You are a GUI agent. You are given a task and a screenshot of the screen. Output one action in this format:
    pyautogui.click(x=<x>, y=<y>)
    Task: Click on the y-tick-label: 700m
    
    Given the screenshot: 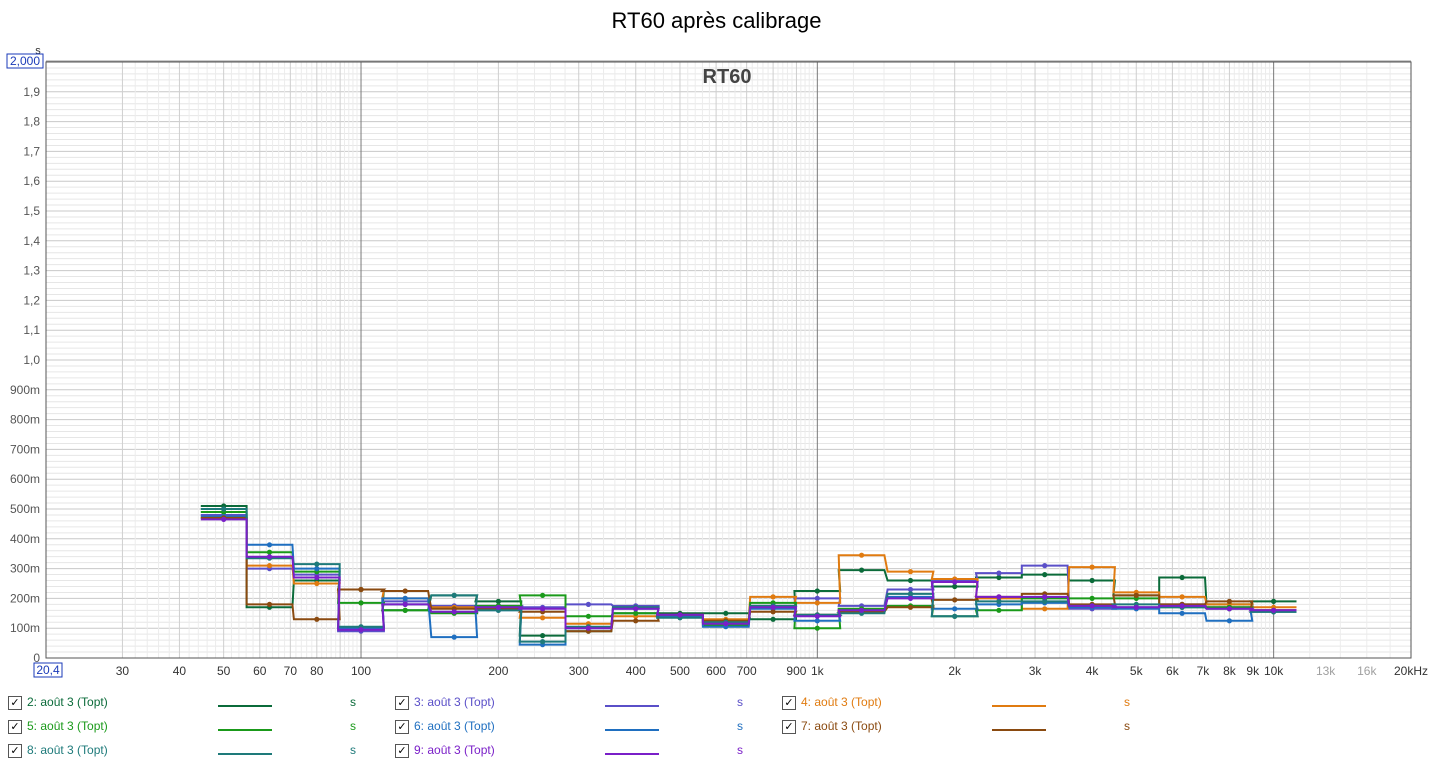 What is the action you would take?
    pyautogui.click(x=25, y=449)
    